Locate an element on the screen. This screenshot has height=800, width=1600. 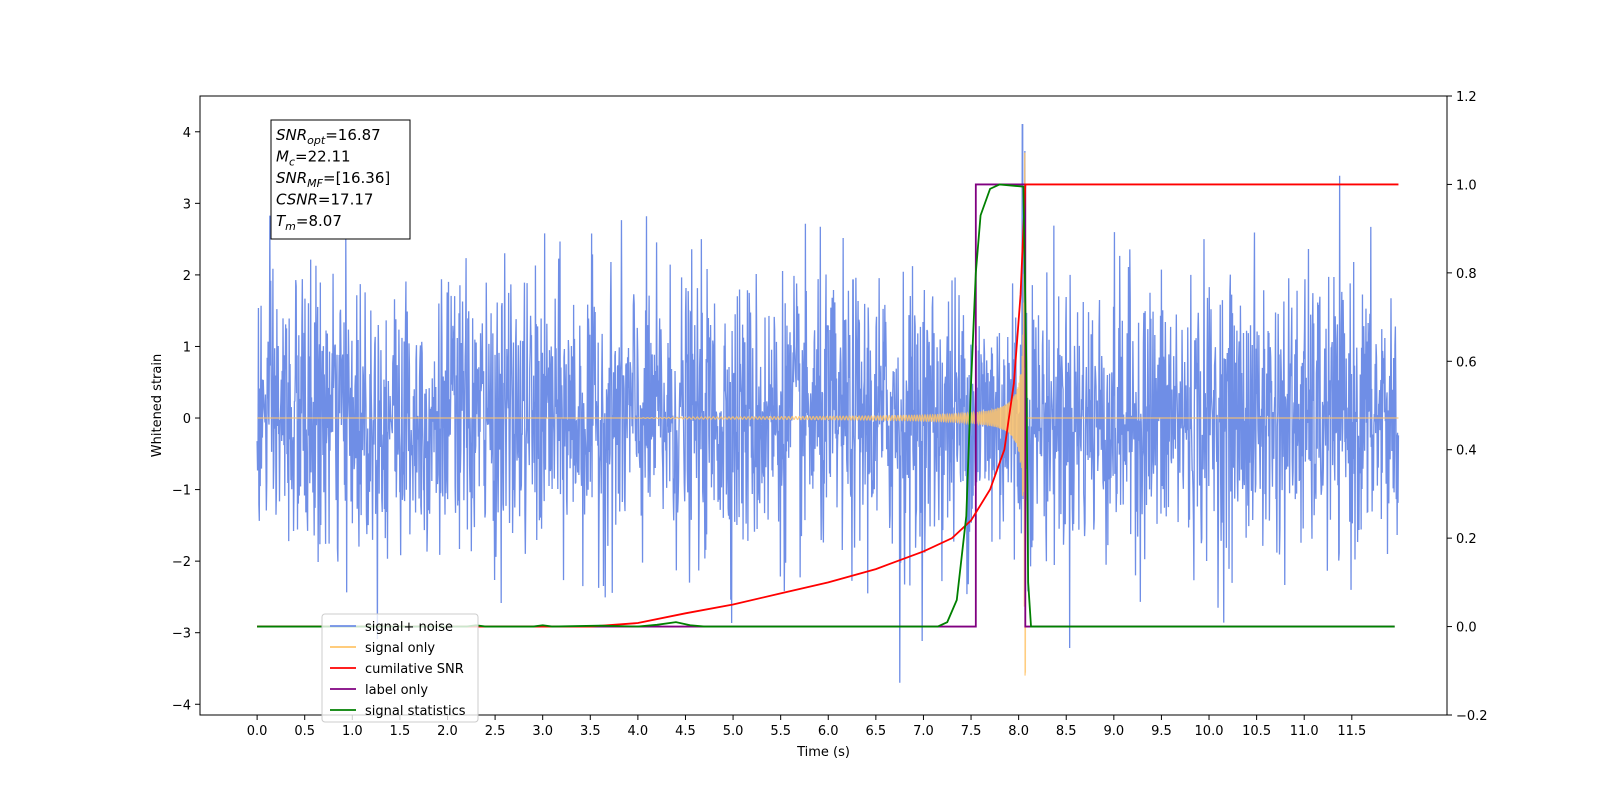
y-axis-label: Whitened strain is located at coordinates (157, 405).